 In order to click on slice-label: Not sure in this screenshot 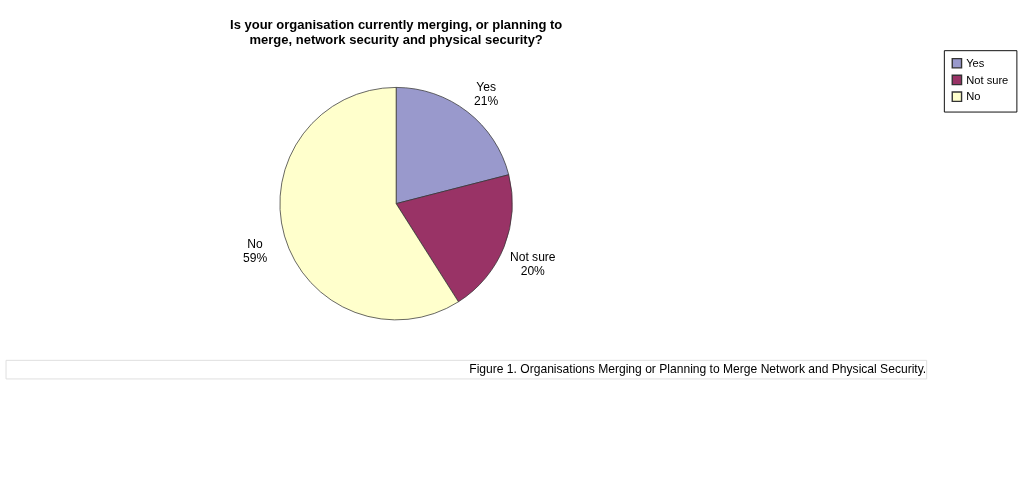, I will do `click(532, 257)`.